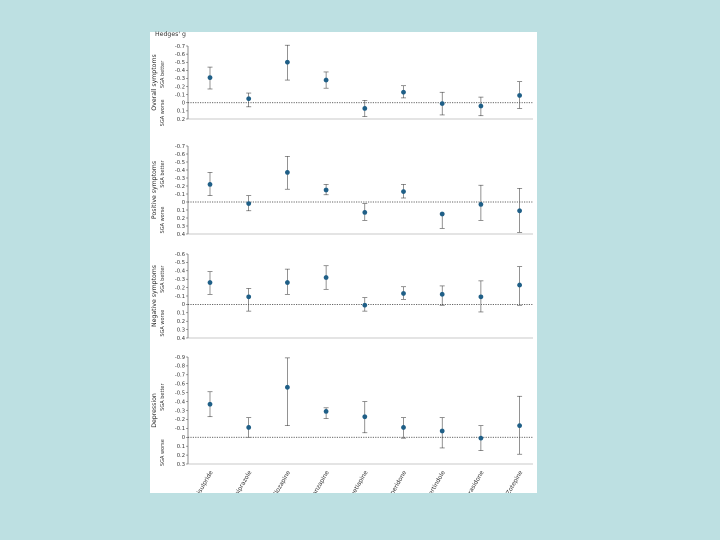 The width and height of the screenshot is (720, 540). I want to click on category-label: Sertindole, so click(437, 481).